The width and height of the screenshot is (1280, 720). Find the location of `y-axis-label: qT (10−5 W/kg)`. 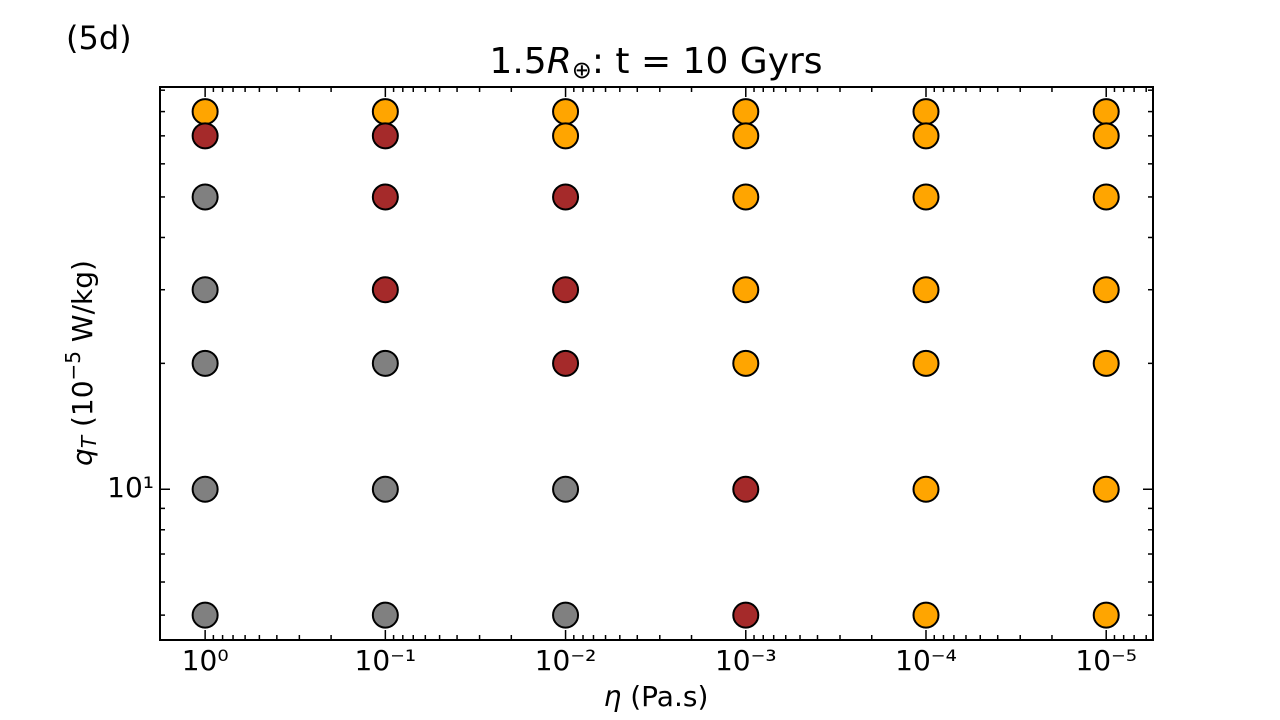

y-axis-label: qT (10−5 W/kg) is located at coordinates (81, 363).